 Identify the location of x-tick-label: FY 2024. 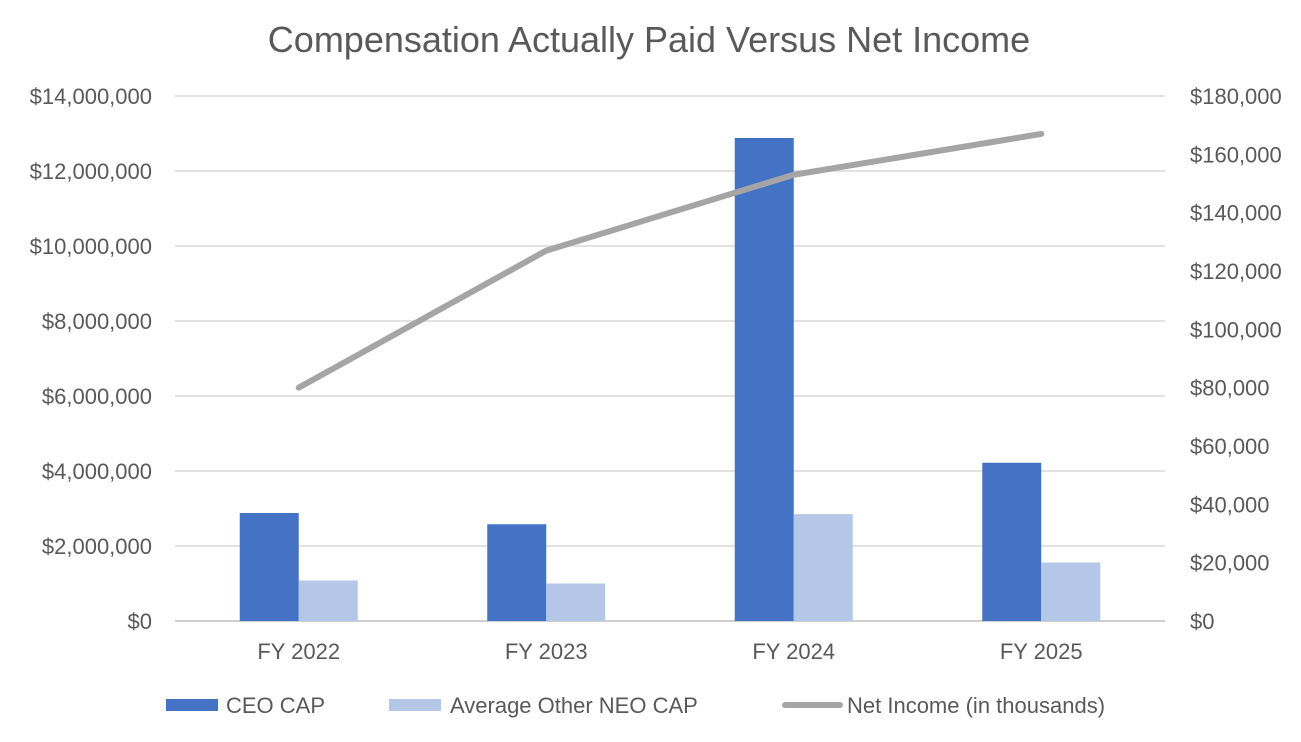
(793, 651).